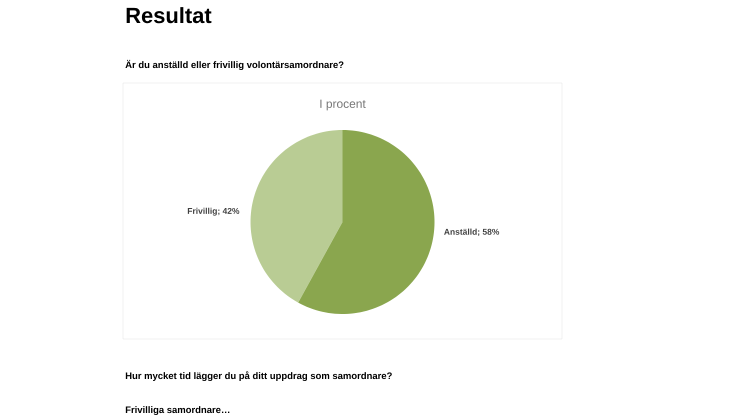  What do you see at coordinates (460, 231) in the screenshot?
I see `slice-label: Anställd` at bounding box center [460, 231].